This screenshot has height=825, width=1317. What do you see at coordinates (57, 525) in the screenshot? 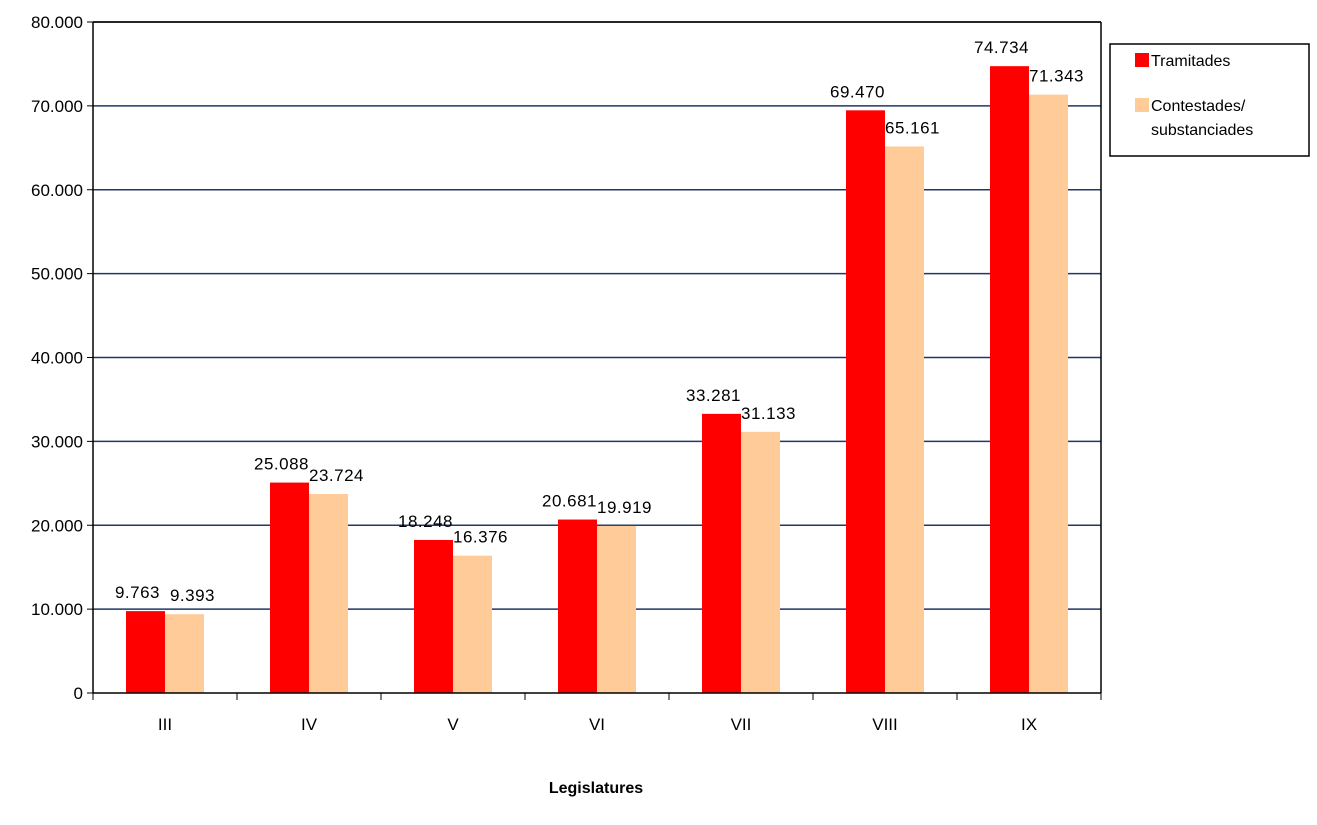
I see `y-tick-label: 20.000` at bounding box center [57, 525].